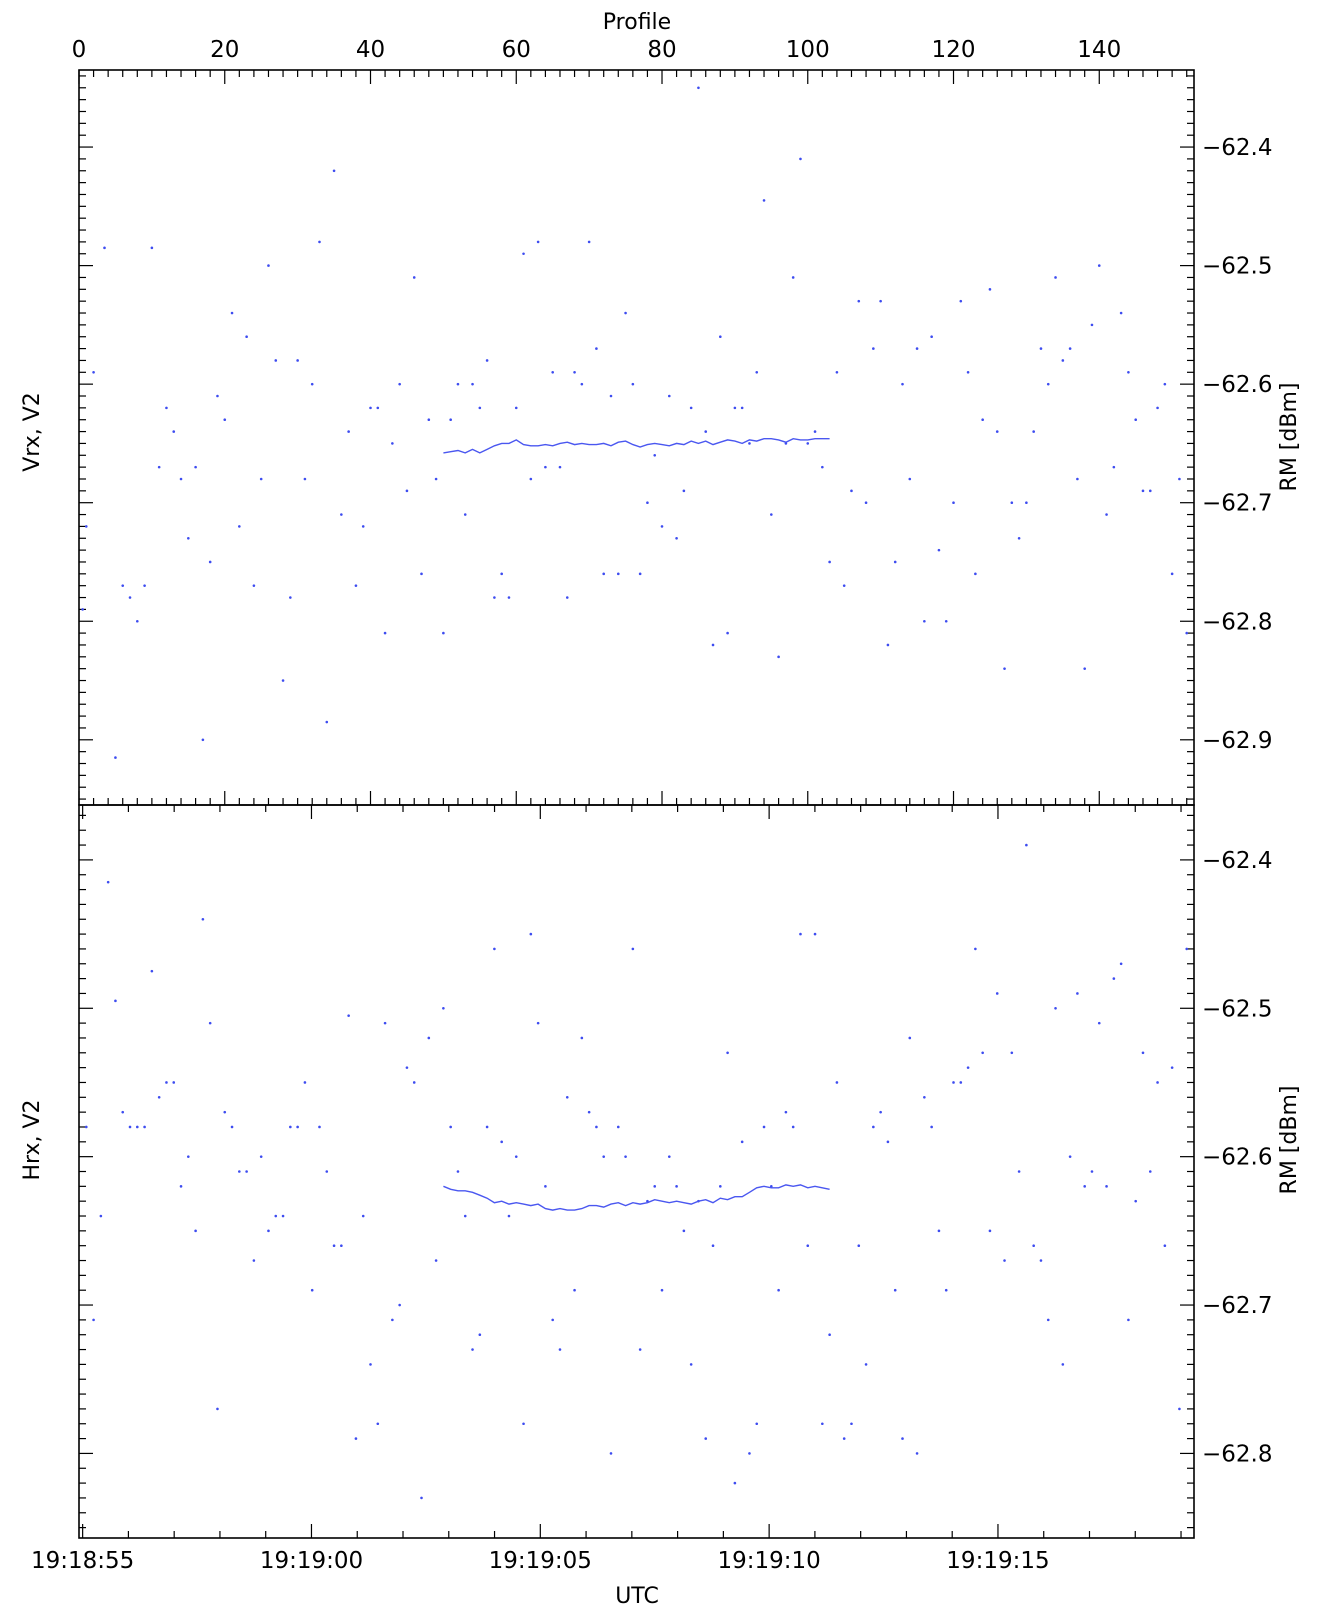 The width and height of the screenshot is (1341, 1612). What do you see at coordinates (32, 432) in the screenshot?
I see `top-panel-left-ylabel: Vrx, V2` at bounding box center [32, 432].